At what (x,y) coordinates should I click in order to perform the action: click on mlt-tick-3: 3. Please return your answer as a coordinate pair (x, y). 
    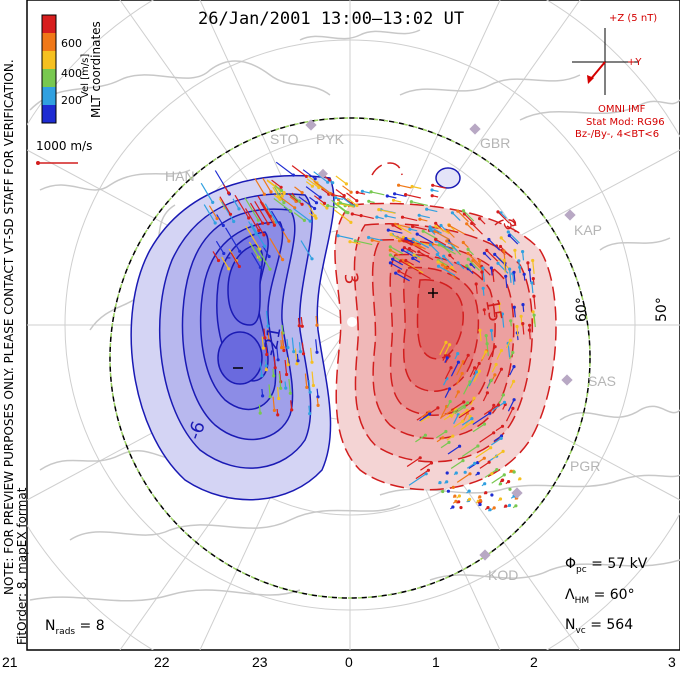
    Looking at the image, I should click on (672, 662).